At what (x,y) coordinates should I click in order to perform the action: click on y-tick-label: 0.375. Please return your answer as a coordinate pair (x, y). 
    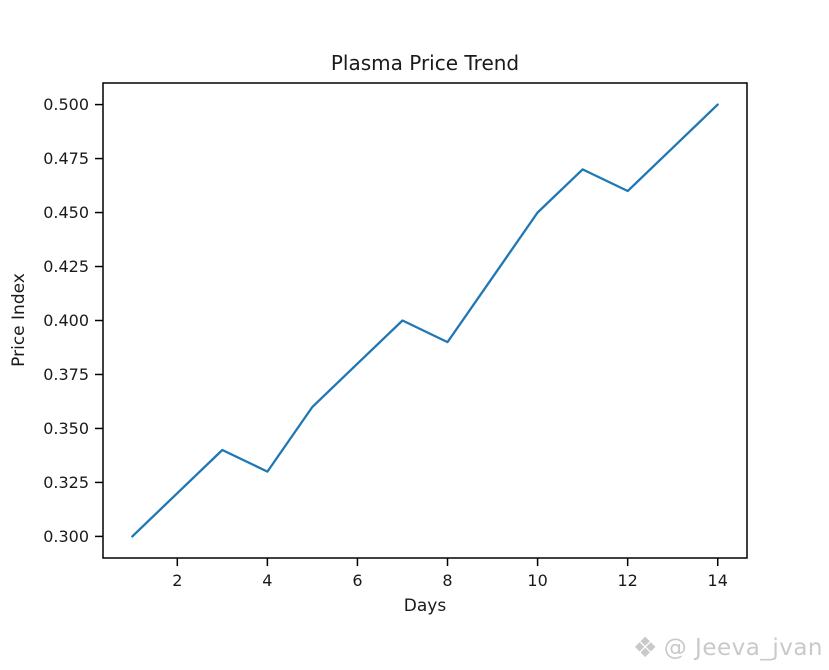
    Looking at the image, I should click on (66, 374).